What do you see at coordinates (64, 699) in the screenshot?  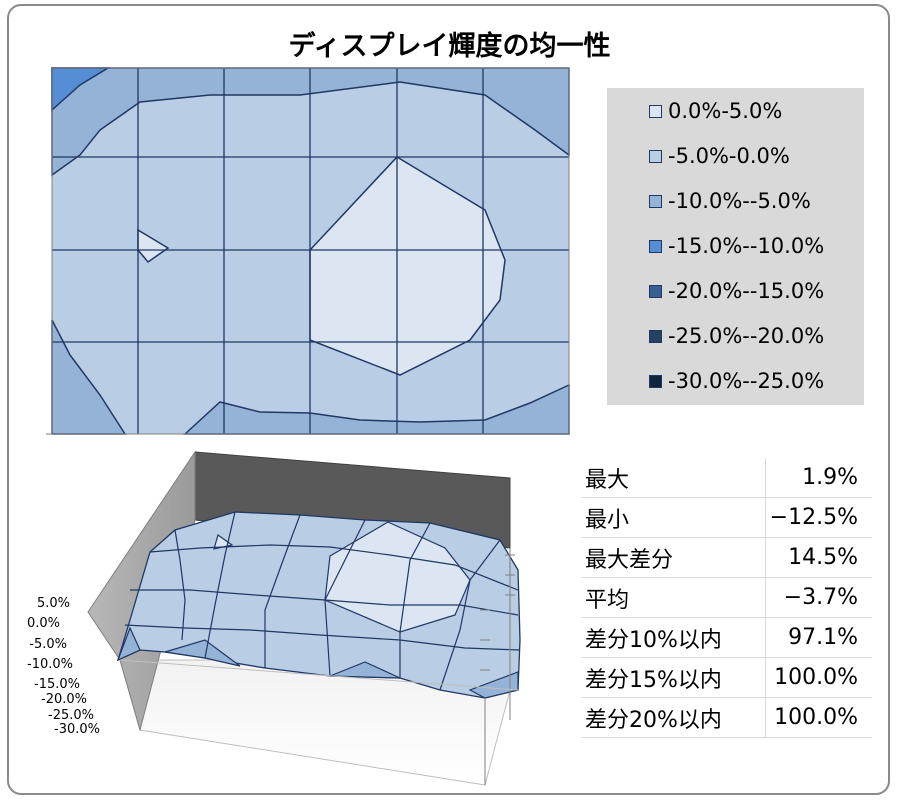 I see `z-tick-label: -20.0%` at bounding box center [64, 699].